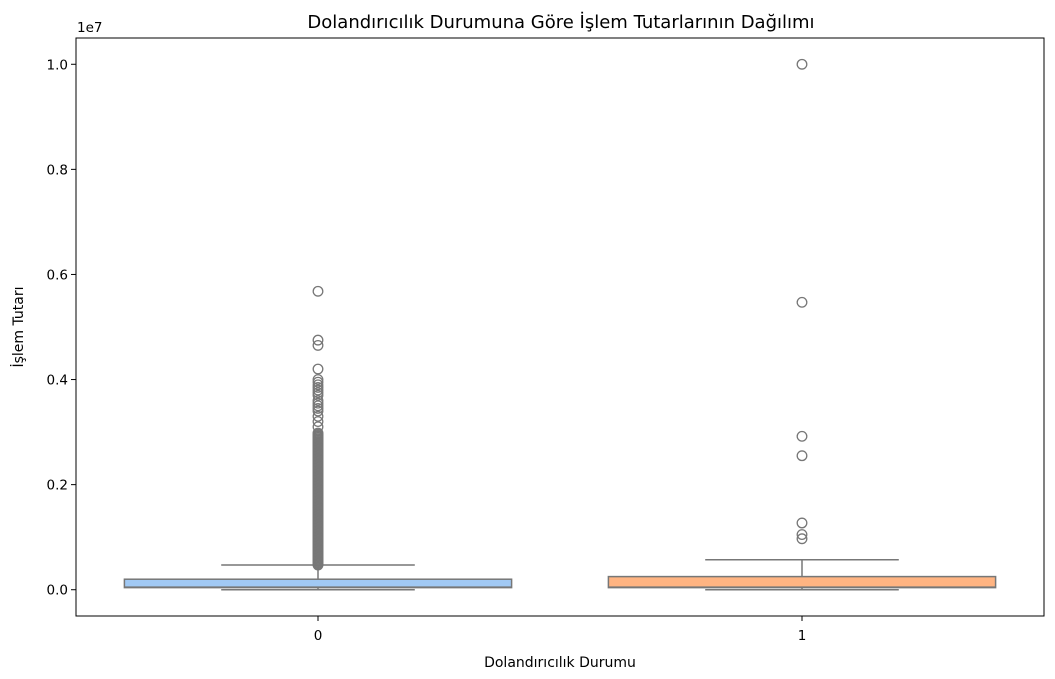  Describe the element at coordinates (57, 275) in the screenshot. I see `y-tick-label: 0.6` at that location.